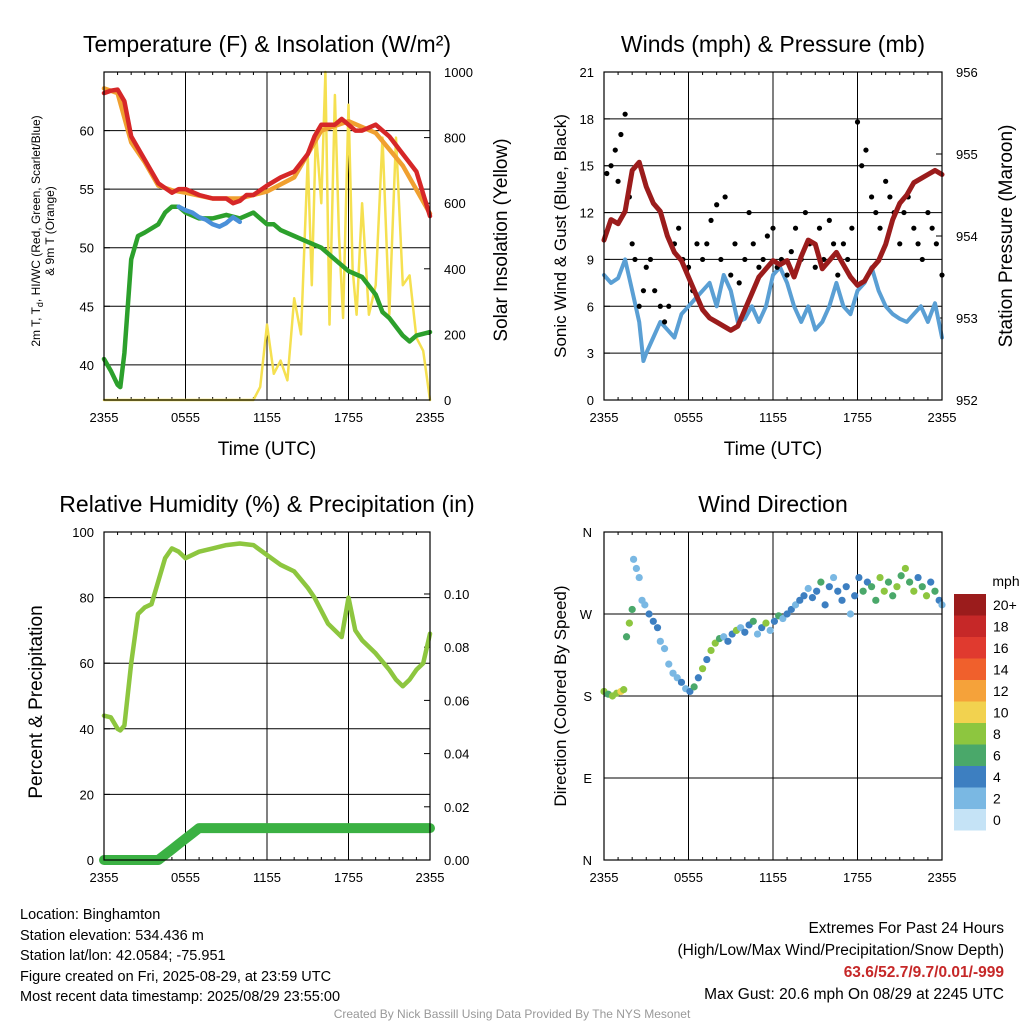  What do you see at coordinates (104, 877) in the screenshot?
I see `rh-xtick-label: 2355` at bounding box center [104, 877].